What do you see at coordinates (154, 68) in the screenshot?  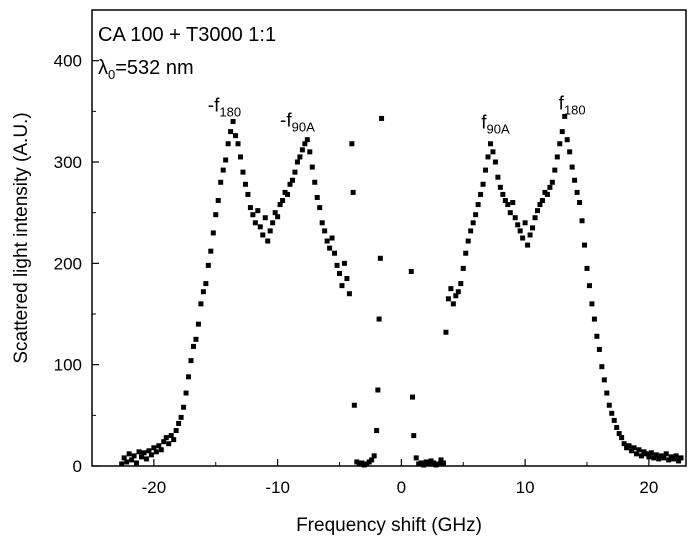 I see `annotation-wavelength-suffix: =532 nm` at bounding box center [154, 68].